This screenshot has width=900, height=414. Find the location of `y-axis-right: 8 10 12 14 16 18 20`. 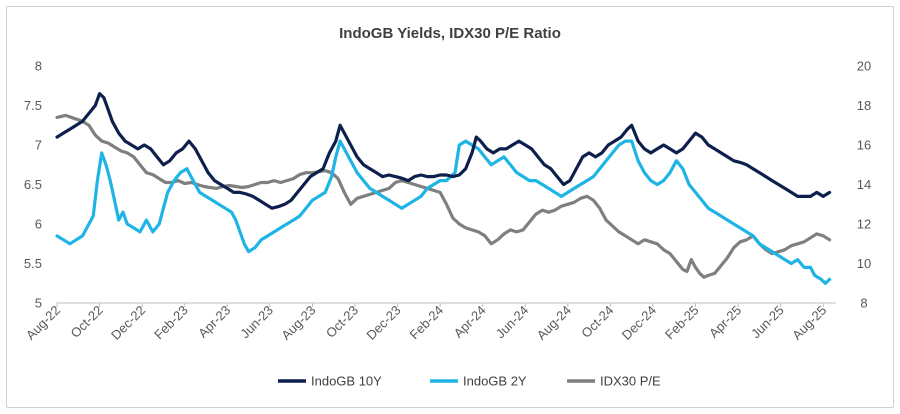

y-axis-right: 8 10 12 14 16 18 20 is located at coordinates (864, 185).